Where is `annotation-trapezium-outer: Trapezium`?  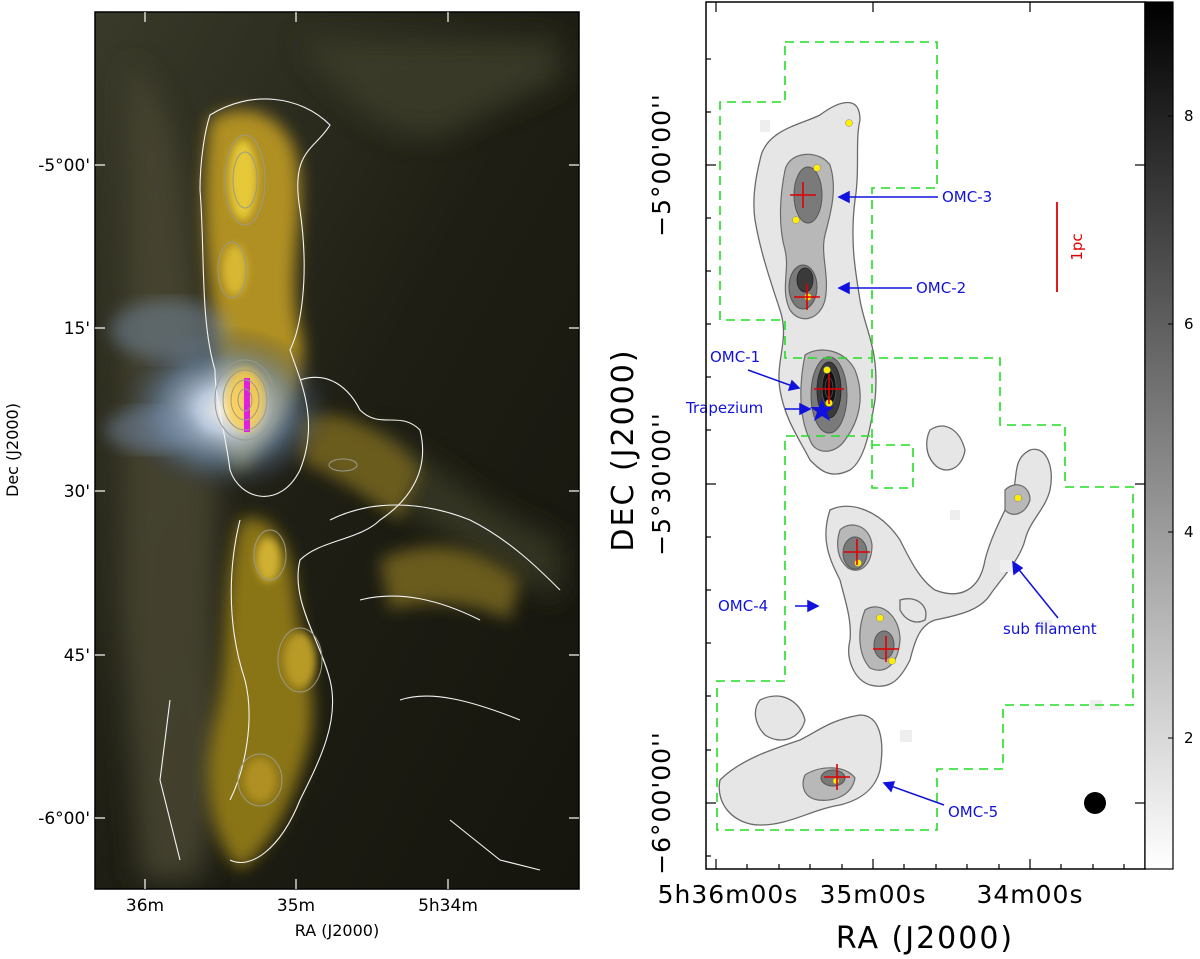 annotation-trapezium-outer: Trapezium is located at coordinates (724, 408).